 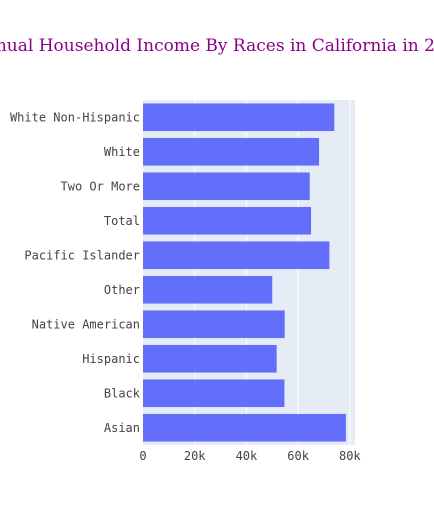 I want to click on bar-pacific-islander, so click(x=236, y=255).